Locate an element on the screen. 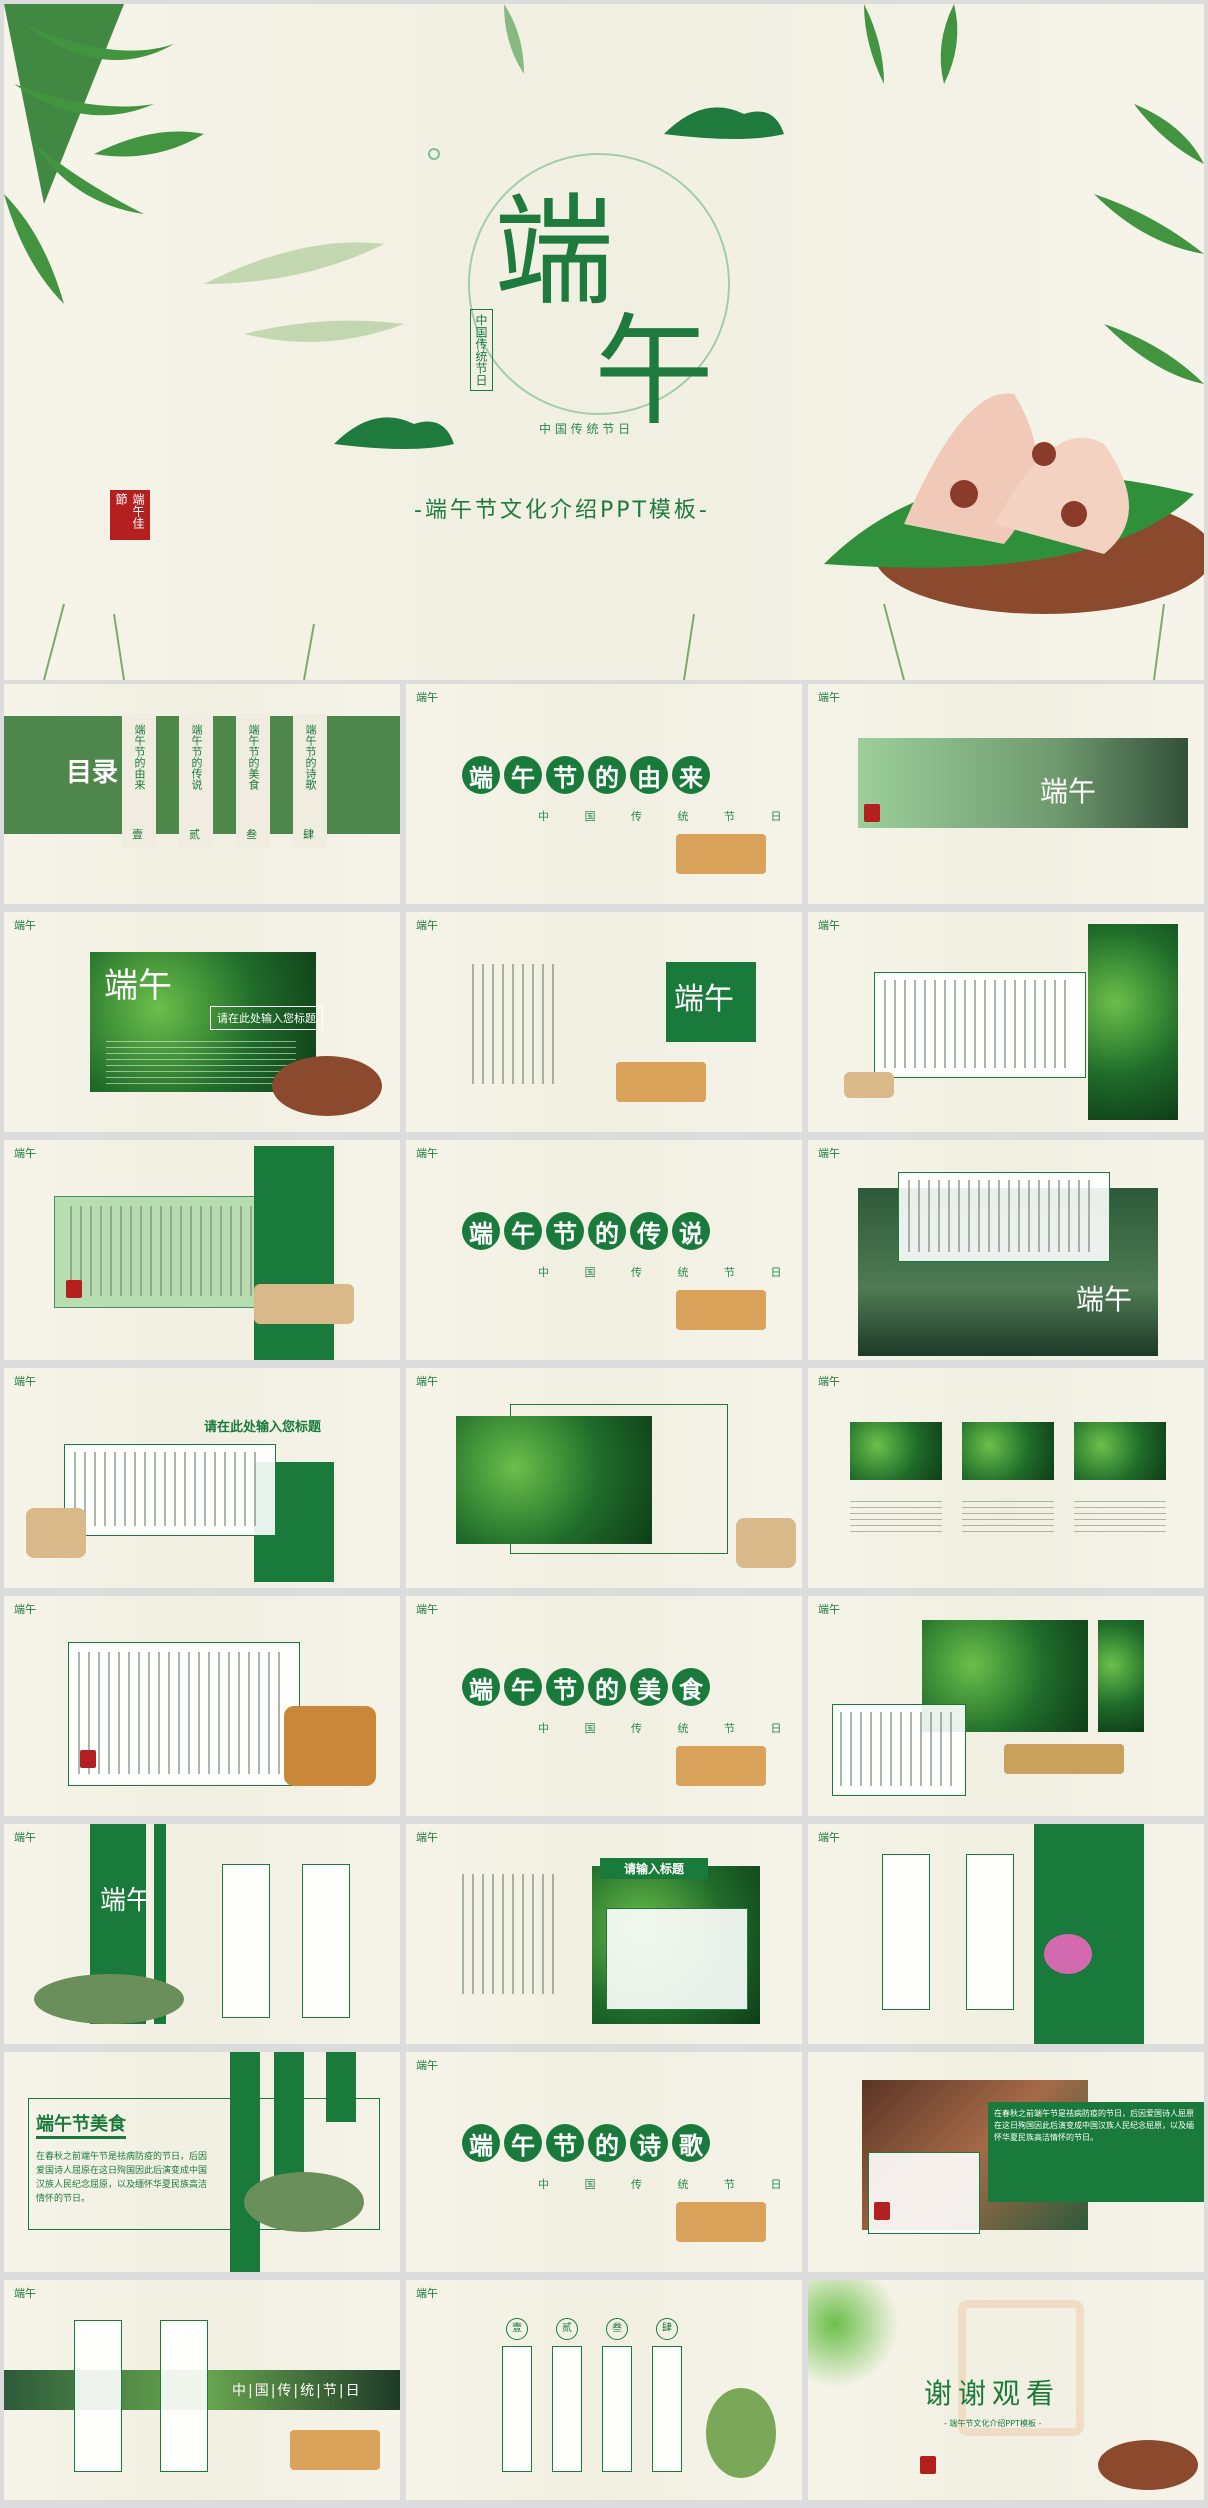  slide-strip: 端午 中|国|传|统|节|日 is located at coordinates (202, 2390).